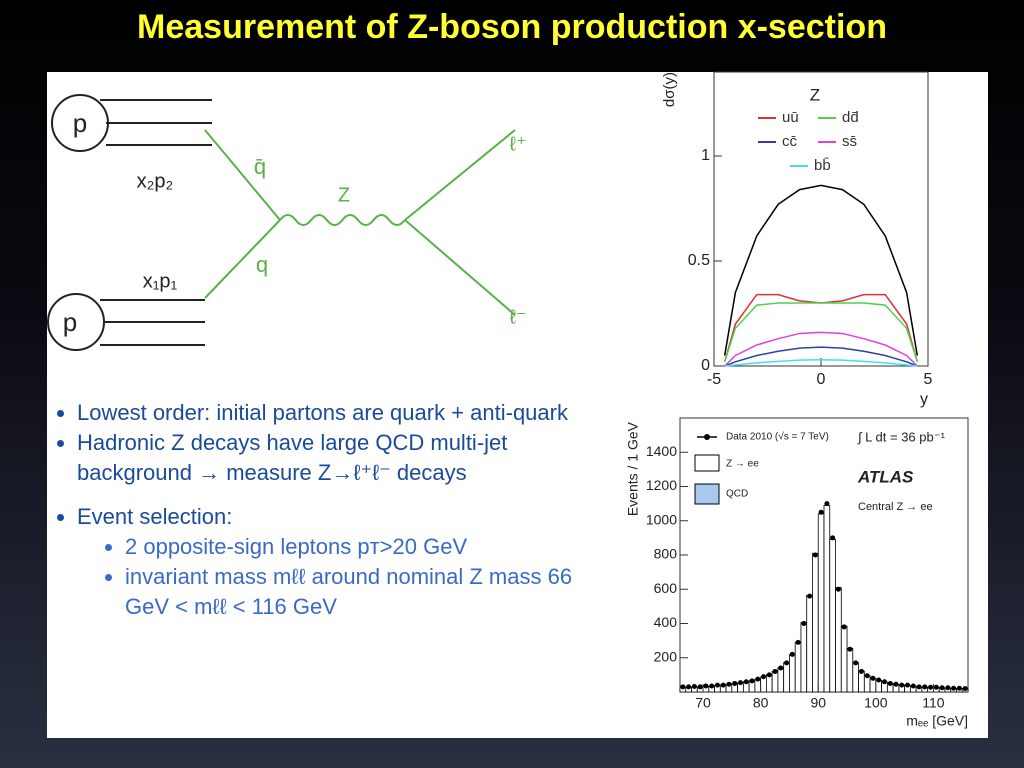 The image size is (1024, 768). I want to click on y-tick-label: 400, so click(666, 622).